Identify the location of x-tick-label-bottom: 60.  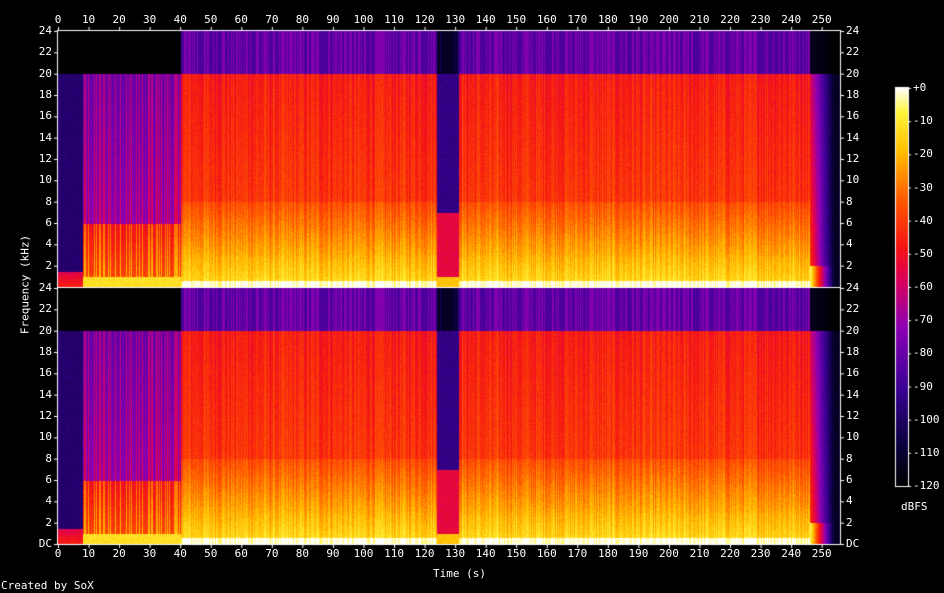
(241, 553).